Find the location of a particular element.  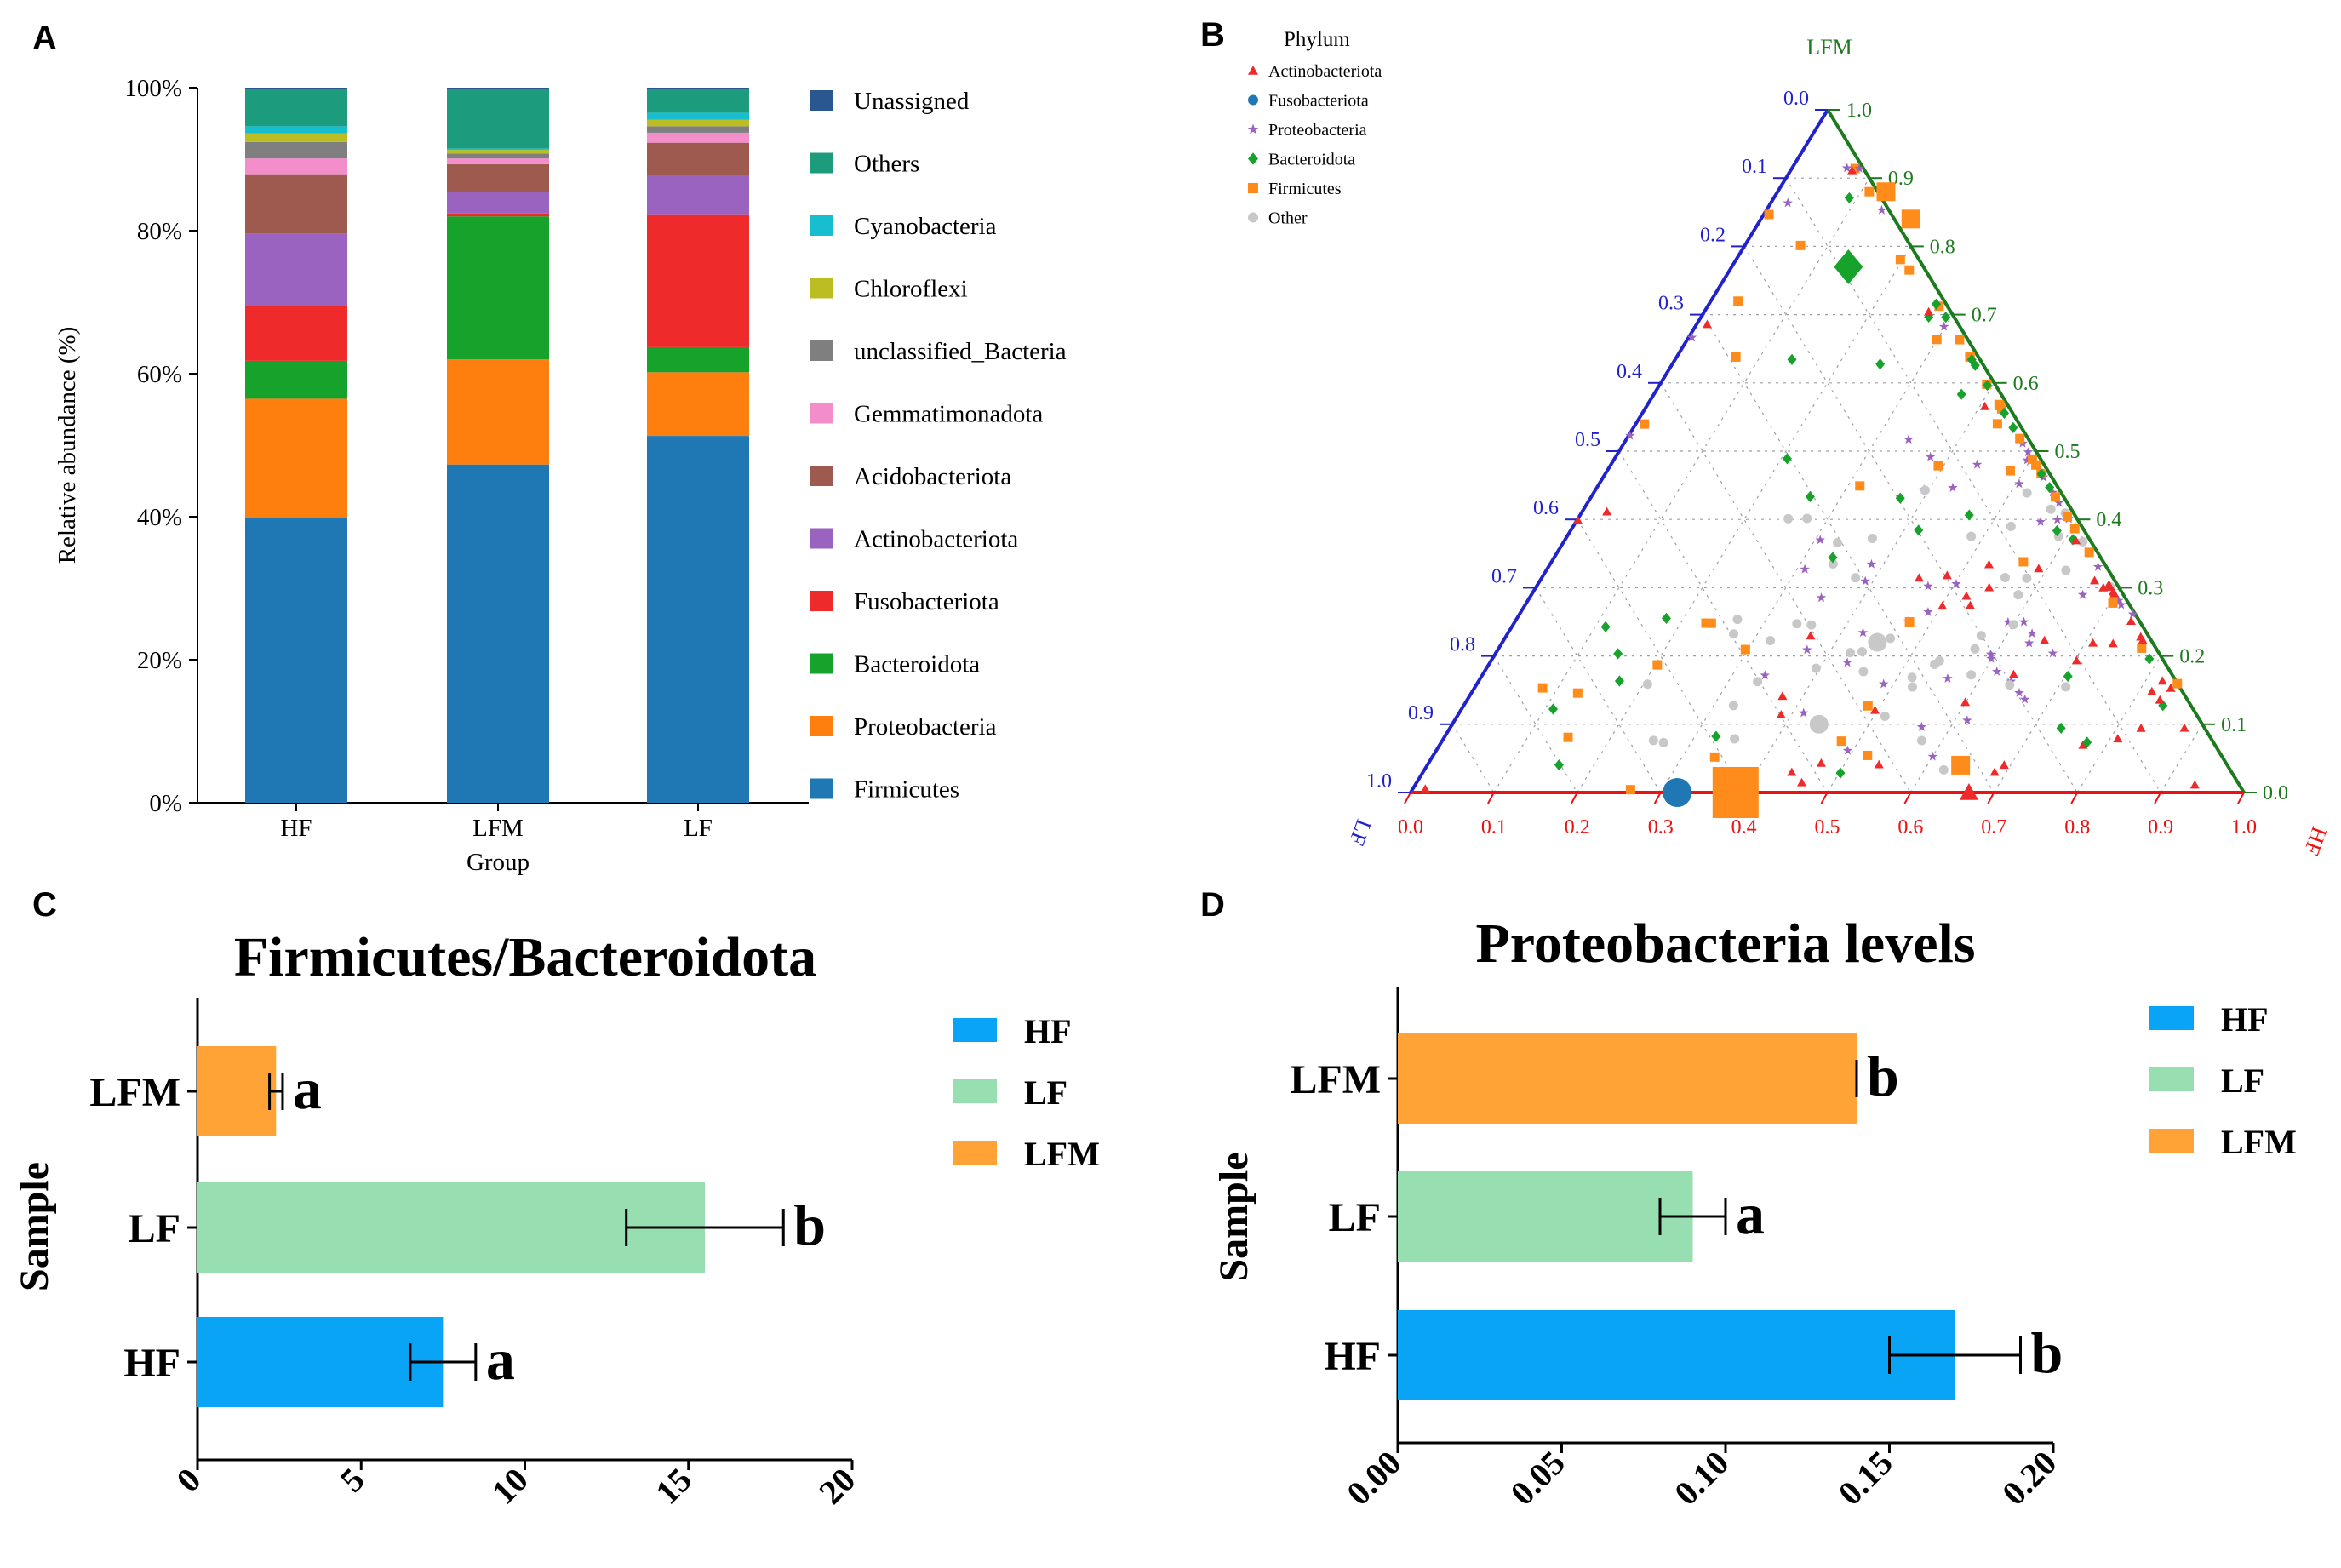

legend-swatch-proteobacteria is located at coordinates (821, 726).